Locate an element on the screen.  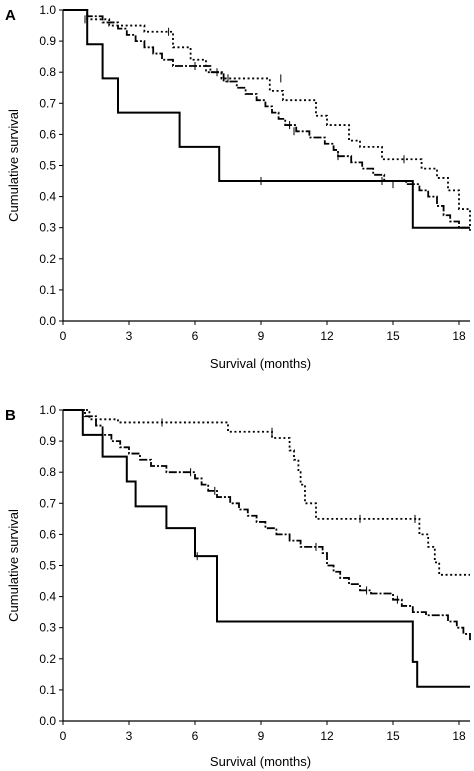
panel-b-y-tick-label: 0.2 is located at coordinates (47, 659).